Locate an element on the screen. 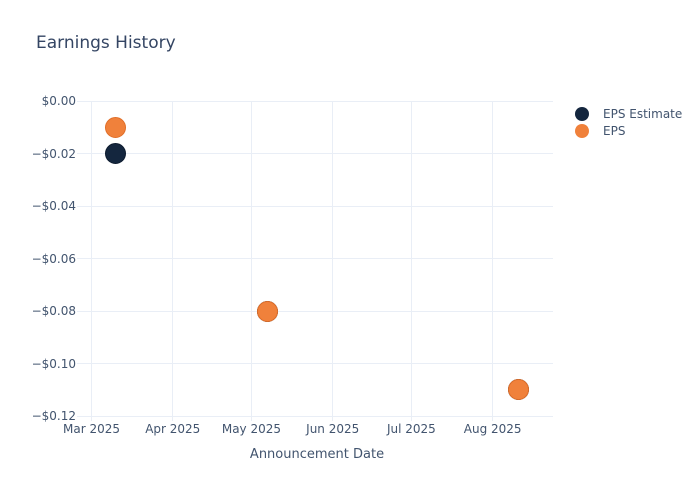  x-tick-label: Apr 2025 is located at coordinates (173, 429).